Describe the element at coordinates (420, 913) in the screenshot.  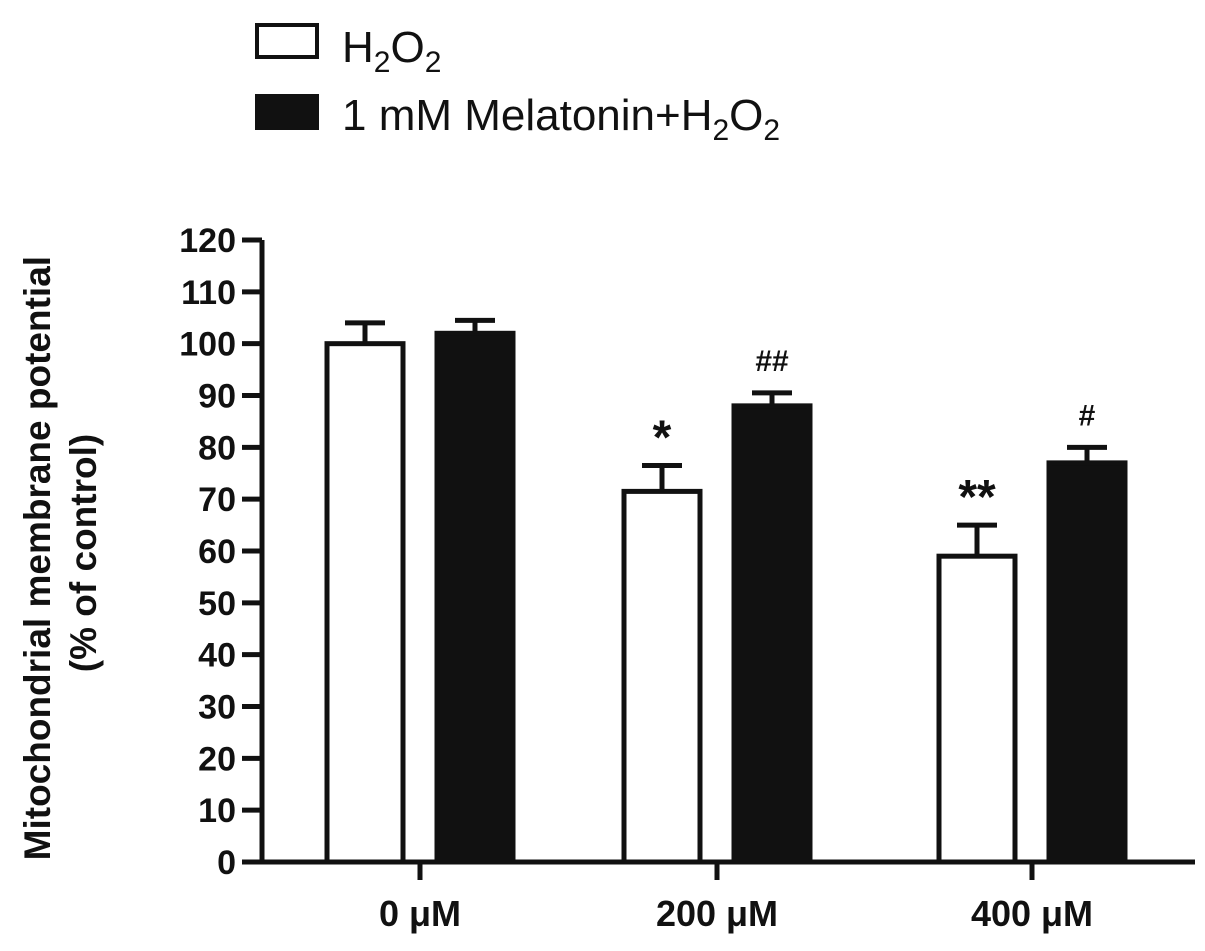
I see `x-tick-label: 0 μM` at that location.